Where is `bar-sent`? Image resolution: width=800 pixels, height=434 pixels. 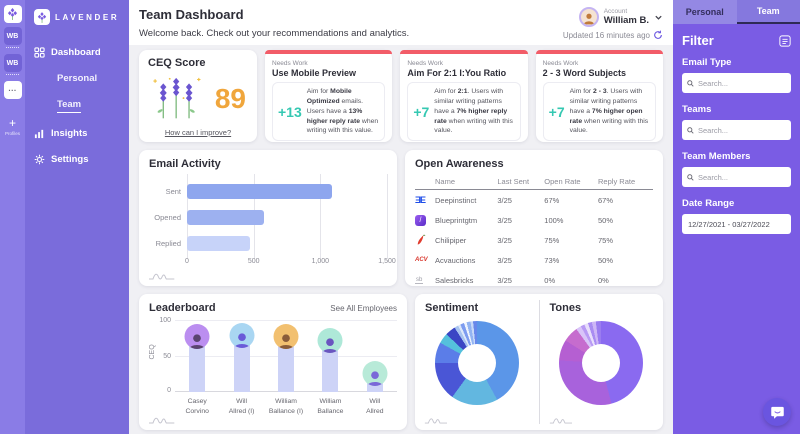
bar-sent is located at coordinates (260, 191).